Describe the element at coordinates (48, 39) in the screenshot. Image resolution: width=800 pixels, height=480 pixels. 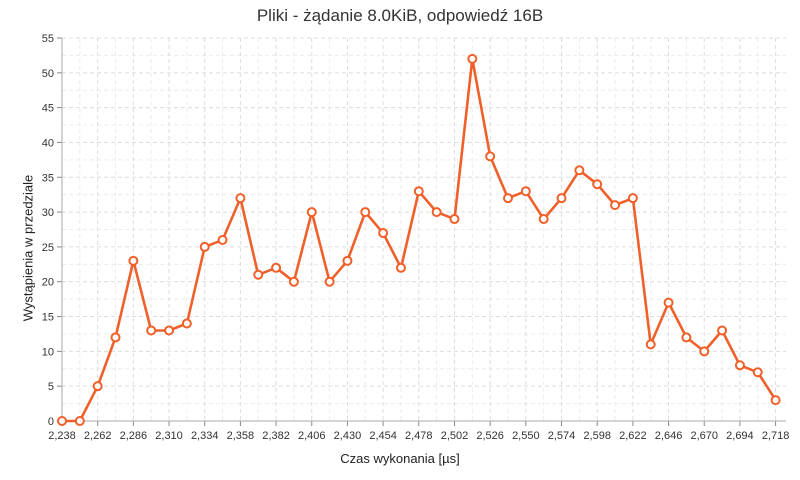
I see `y-tick-label: 55` at that location.